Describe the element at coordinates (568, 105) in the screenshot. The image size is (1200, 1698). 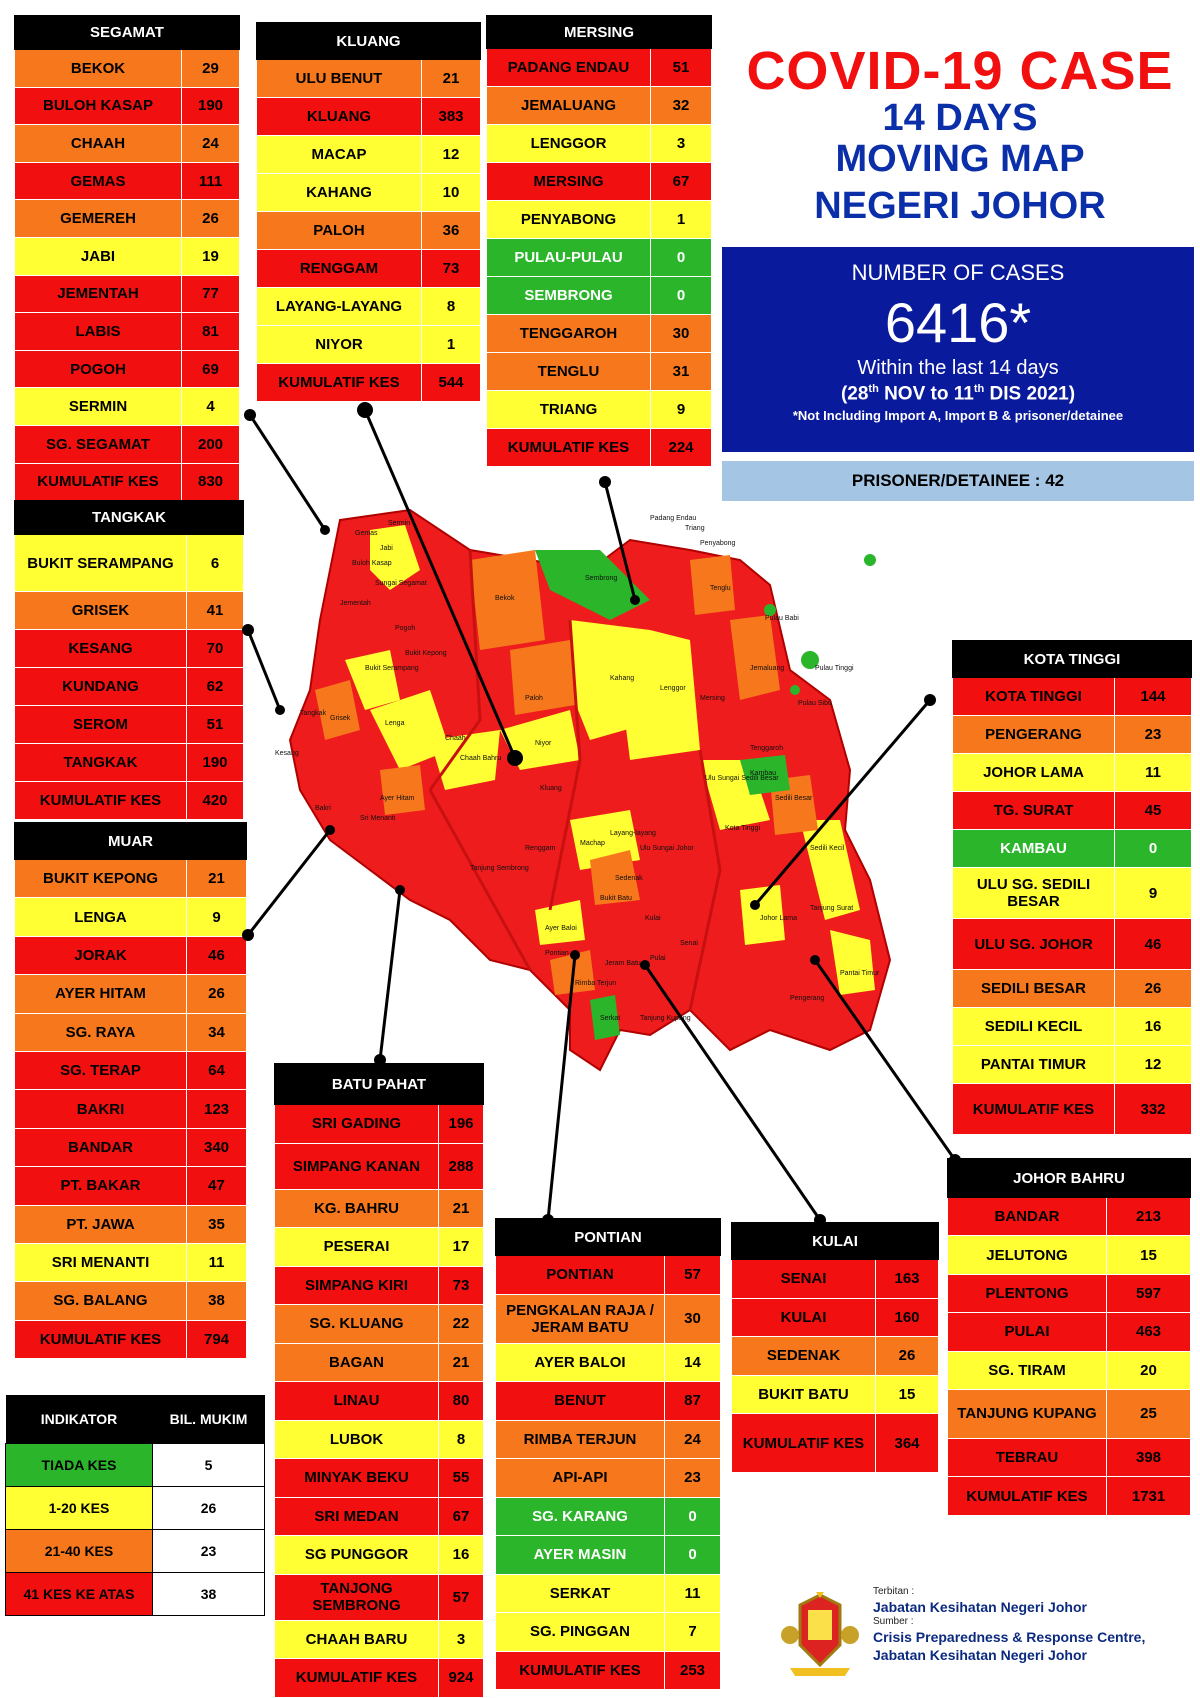
I see `mukim-name: JEMALUANG` at that location.